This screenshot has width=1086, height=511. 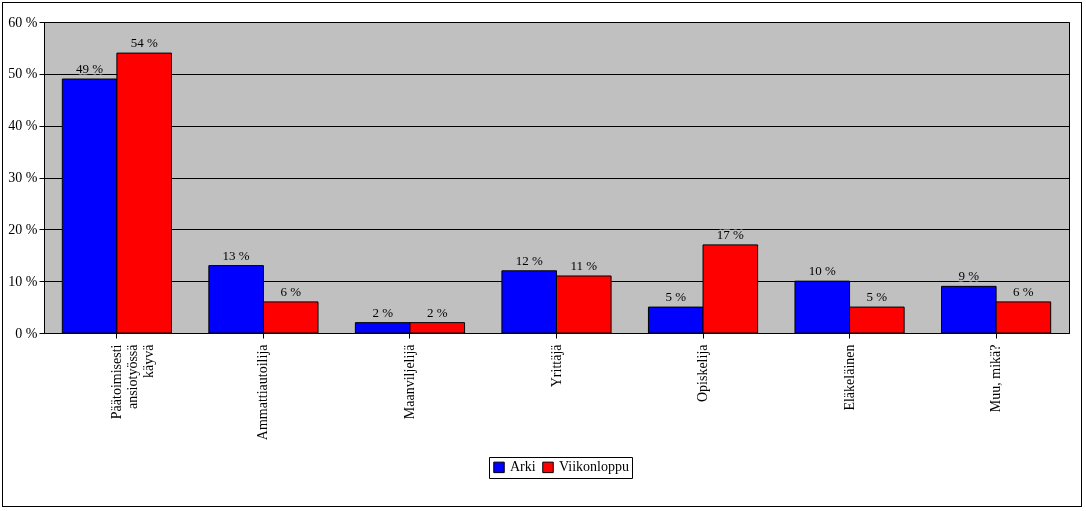 I want to click on data-label: 12 %, so click(x=529, y=260).